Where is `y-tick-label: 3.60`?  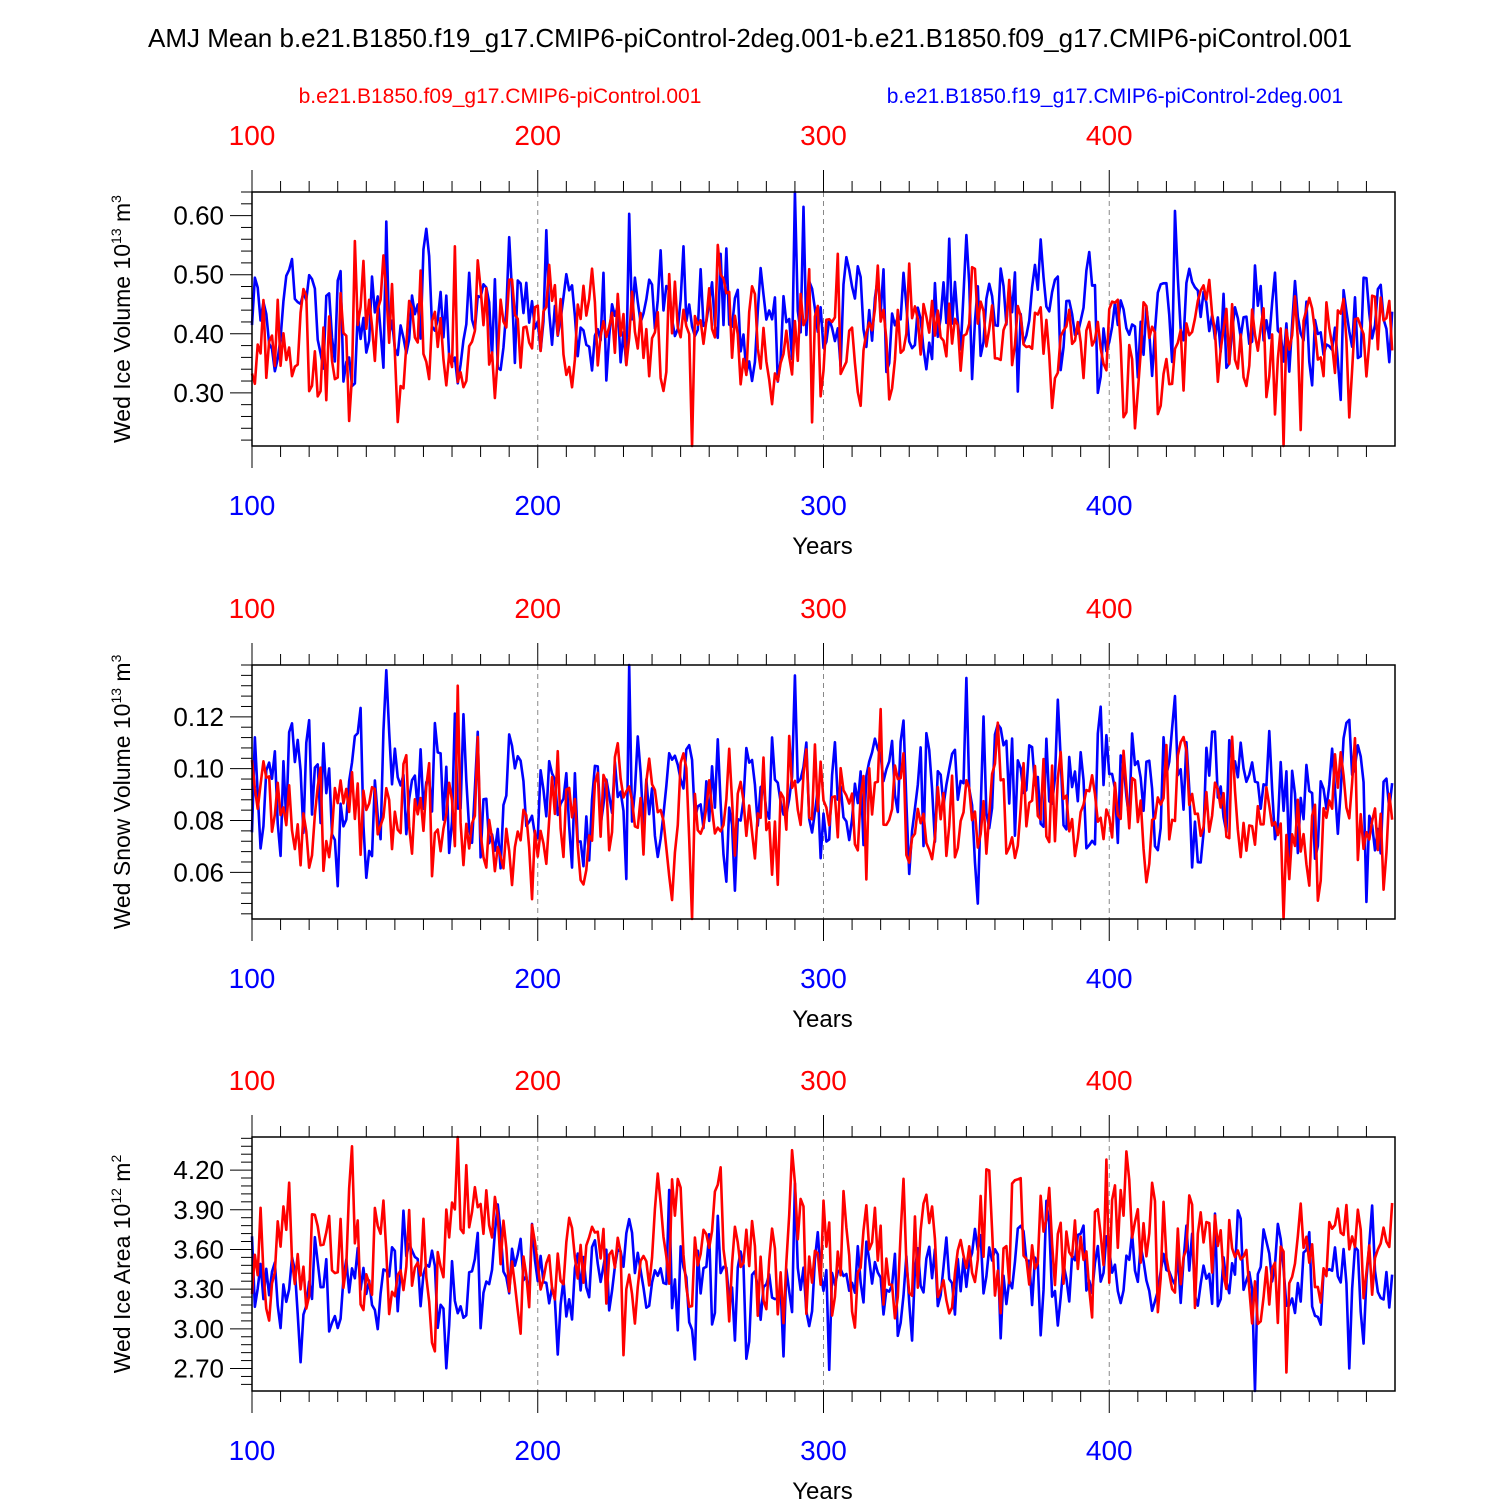 y-tick-label: 3.60 is located at coordinates (198, 1249).